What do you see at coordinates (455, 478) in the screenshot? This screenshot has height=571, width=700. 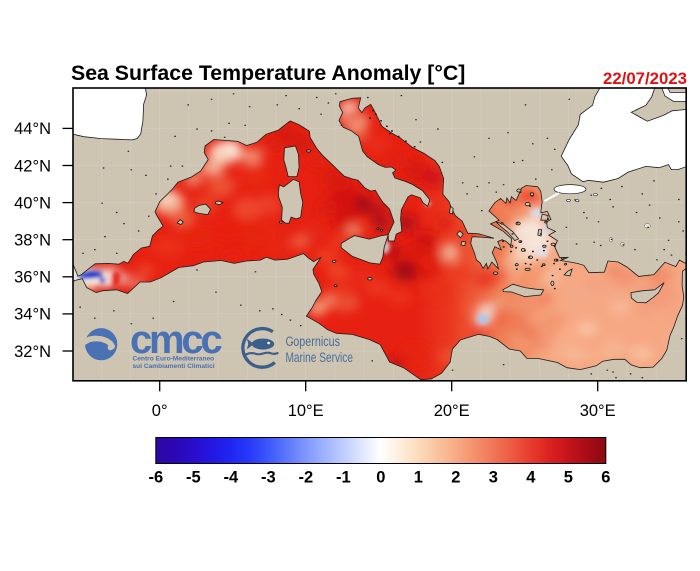 I see `svg-text: 2` at bounding box center [455, 478].